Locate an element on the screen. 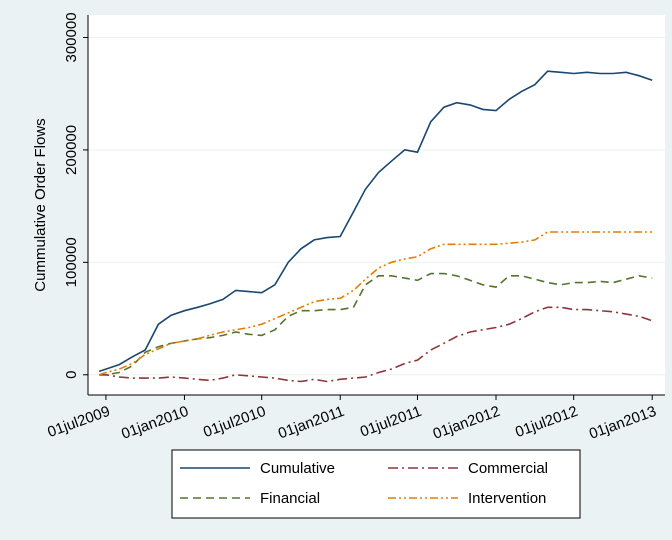 This screenshot has width=672, height=540. y-tick-label: 0 is located at coordinates (71, 375).